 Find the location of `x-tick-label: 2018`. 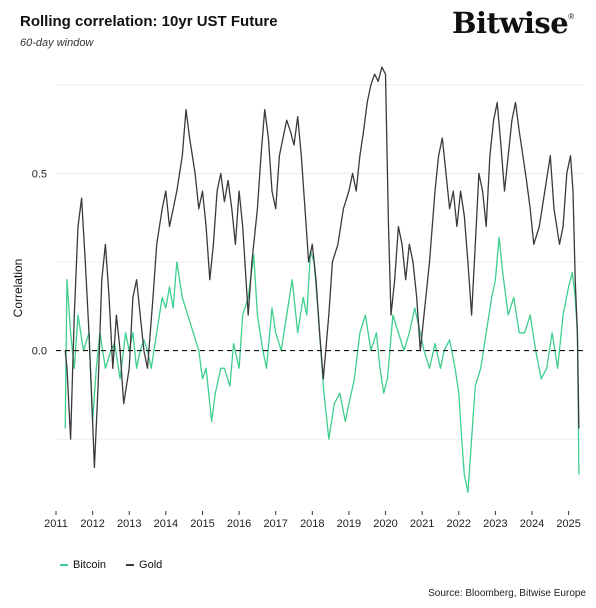

x-tick-label: 2018 is located at coordinates (312, 524).